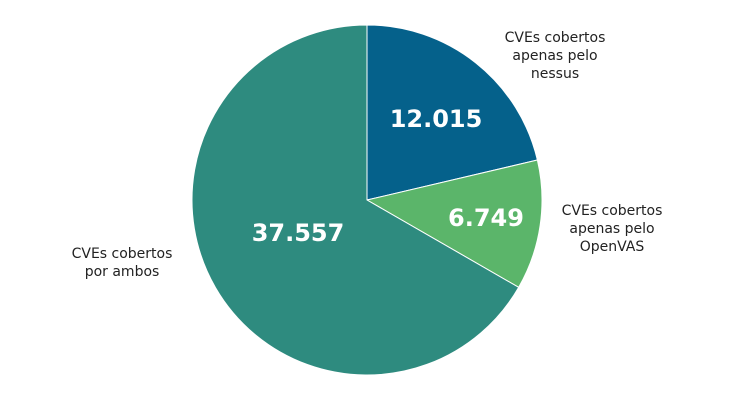  I want to click on category-label-nessus: CVEs cobertos apenas pelo nessus, so click(555, 56).